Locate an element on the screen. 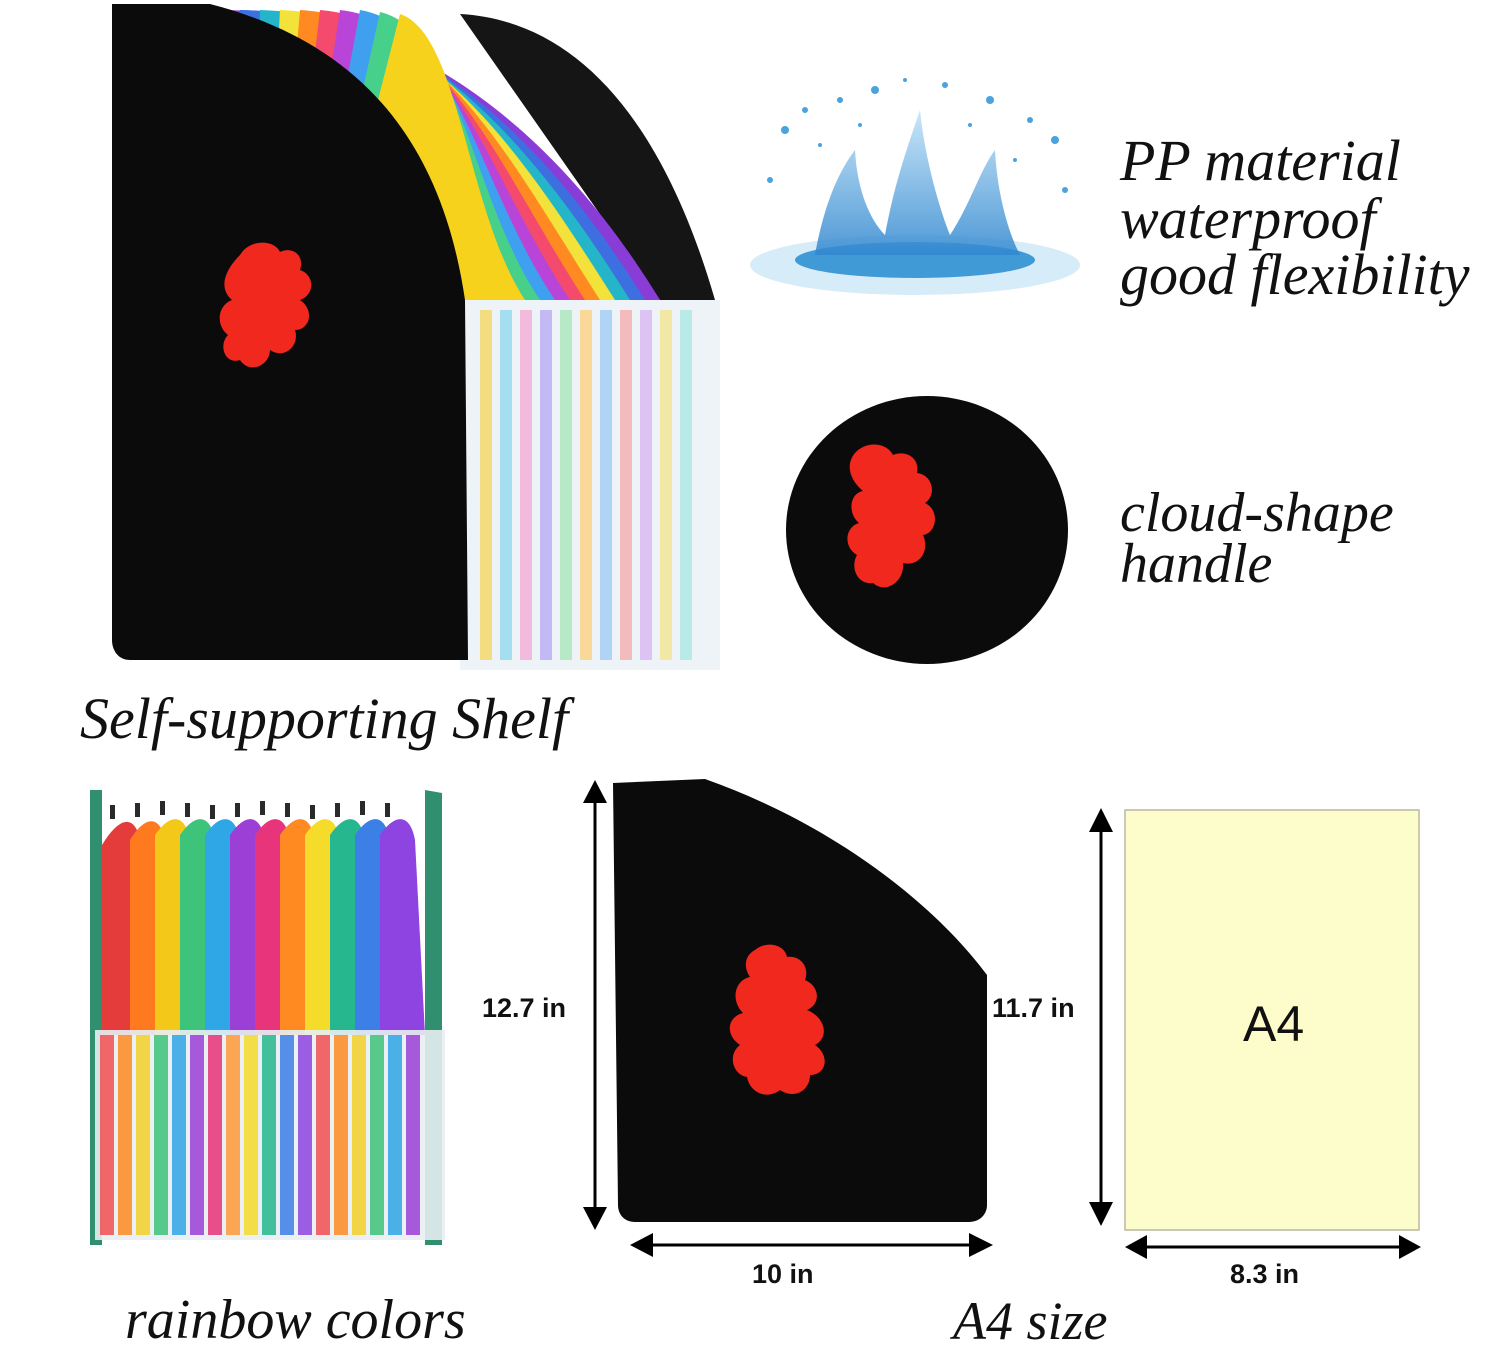 The width and height of the screenshot is (1500, 1351). handle-line-1: cloud-shape is located at coordinates (1257, 513).